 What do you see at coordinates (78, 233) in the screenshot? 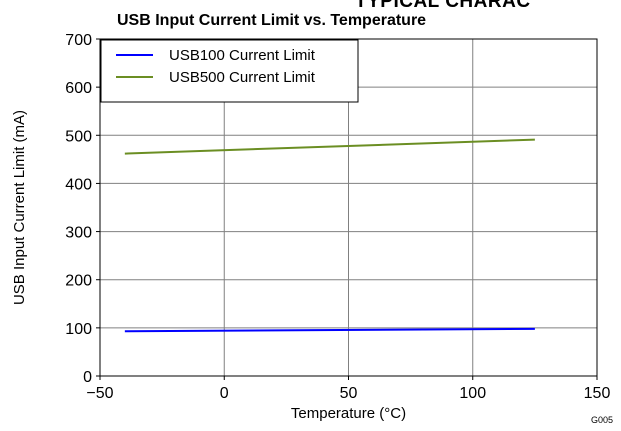
I see `y-tick-label: 300` at bounding box center [78, 233].